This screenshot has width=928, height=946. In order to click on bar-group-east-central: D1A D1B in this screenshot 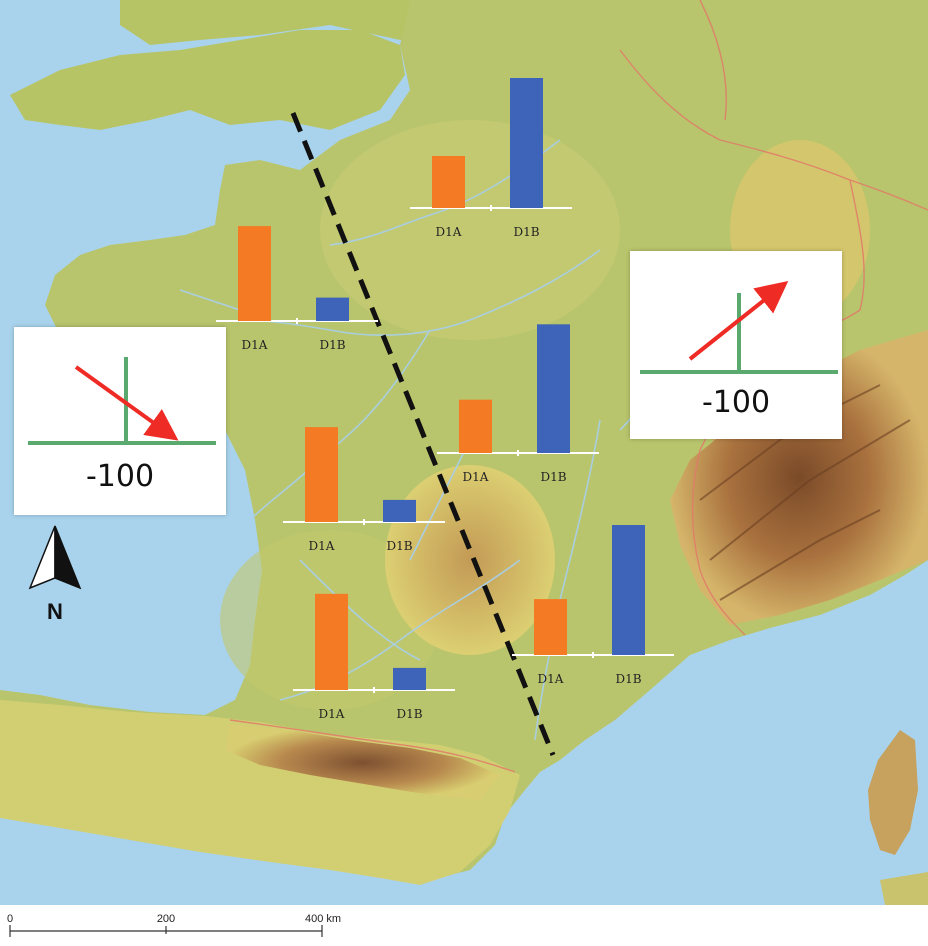, I will do `click(518, 404)`.